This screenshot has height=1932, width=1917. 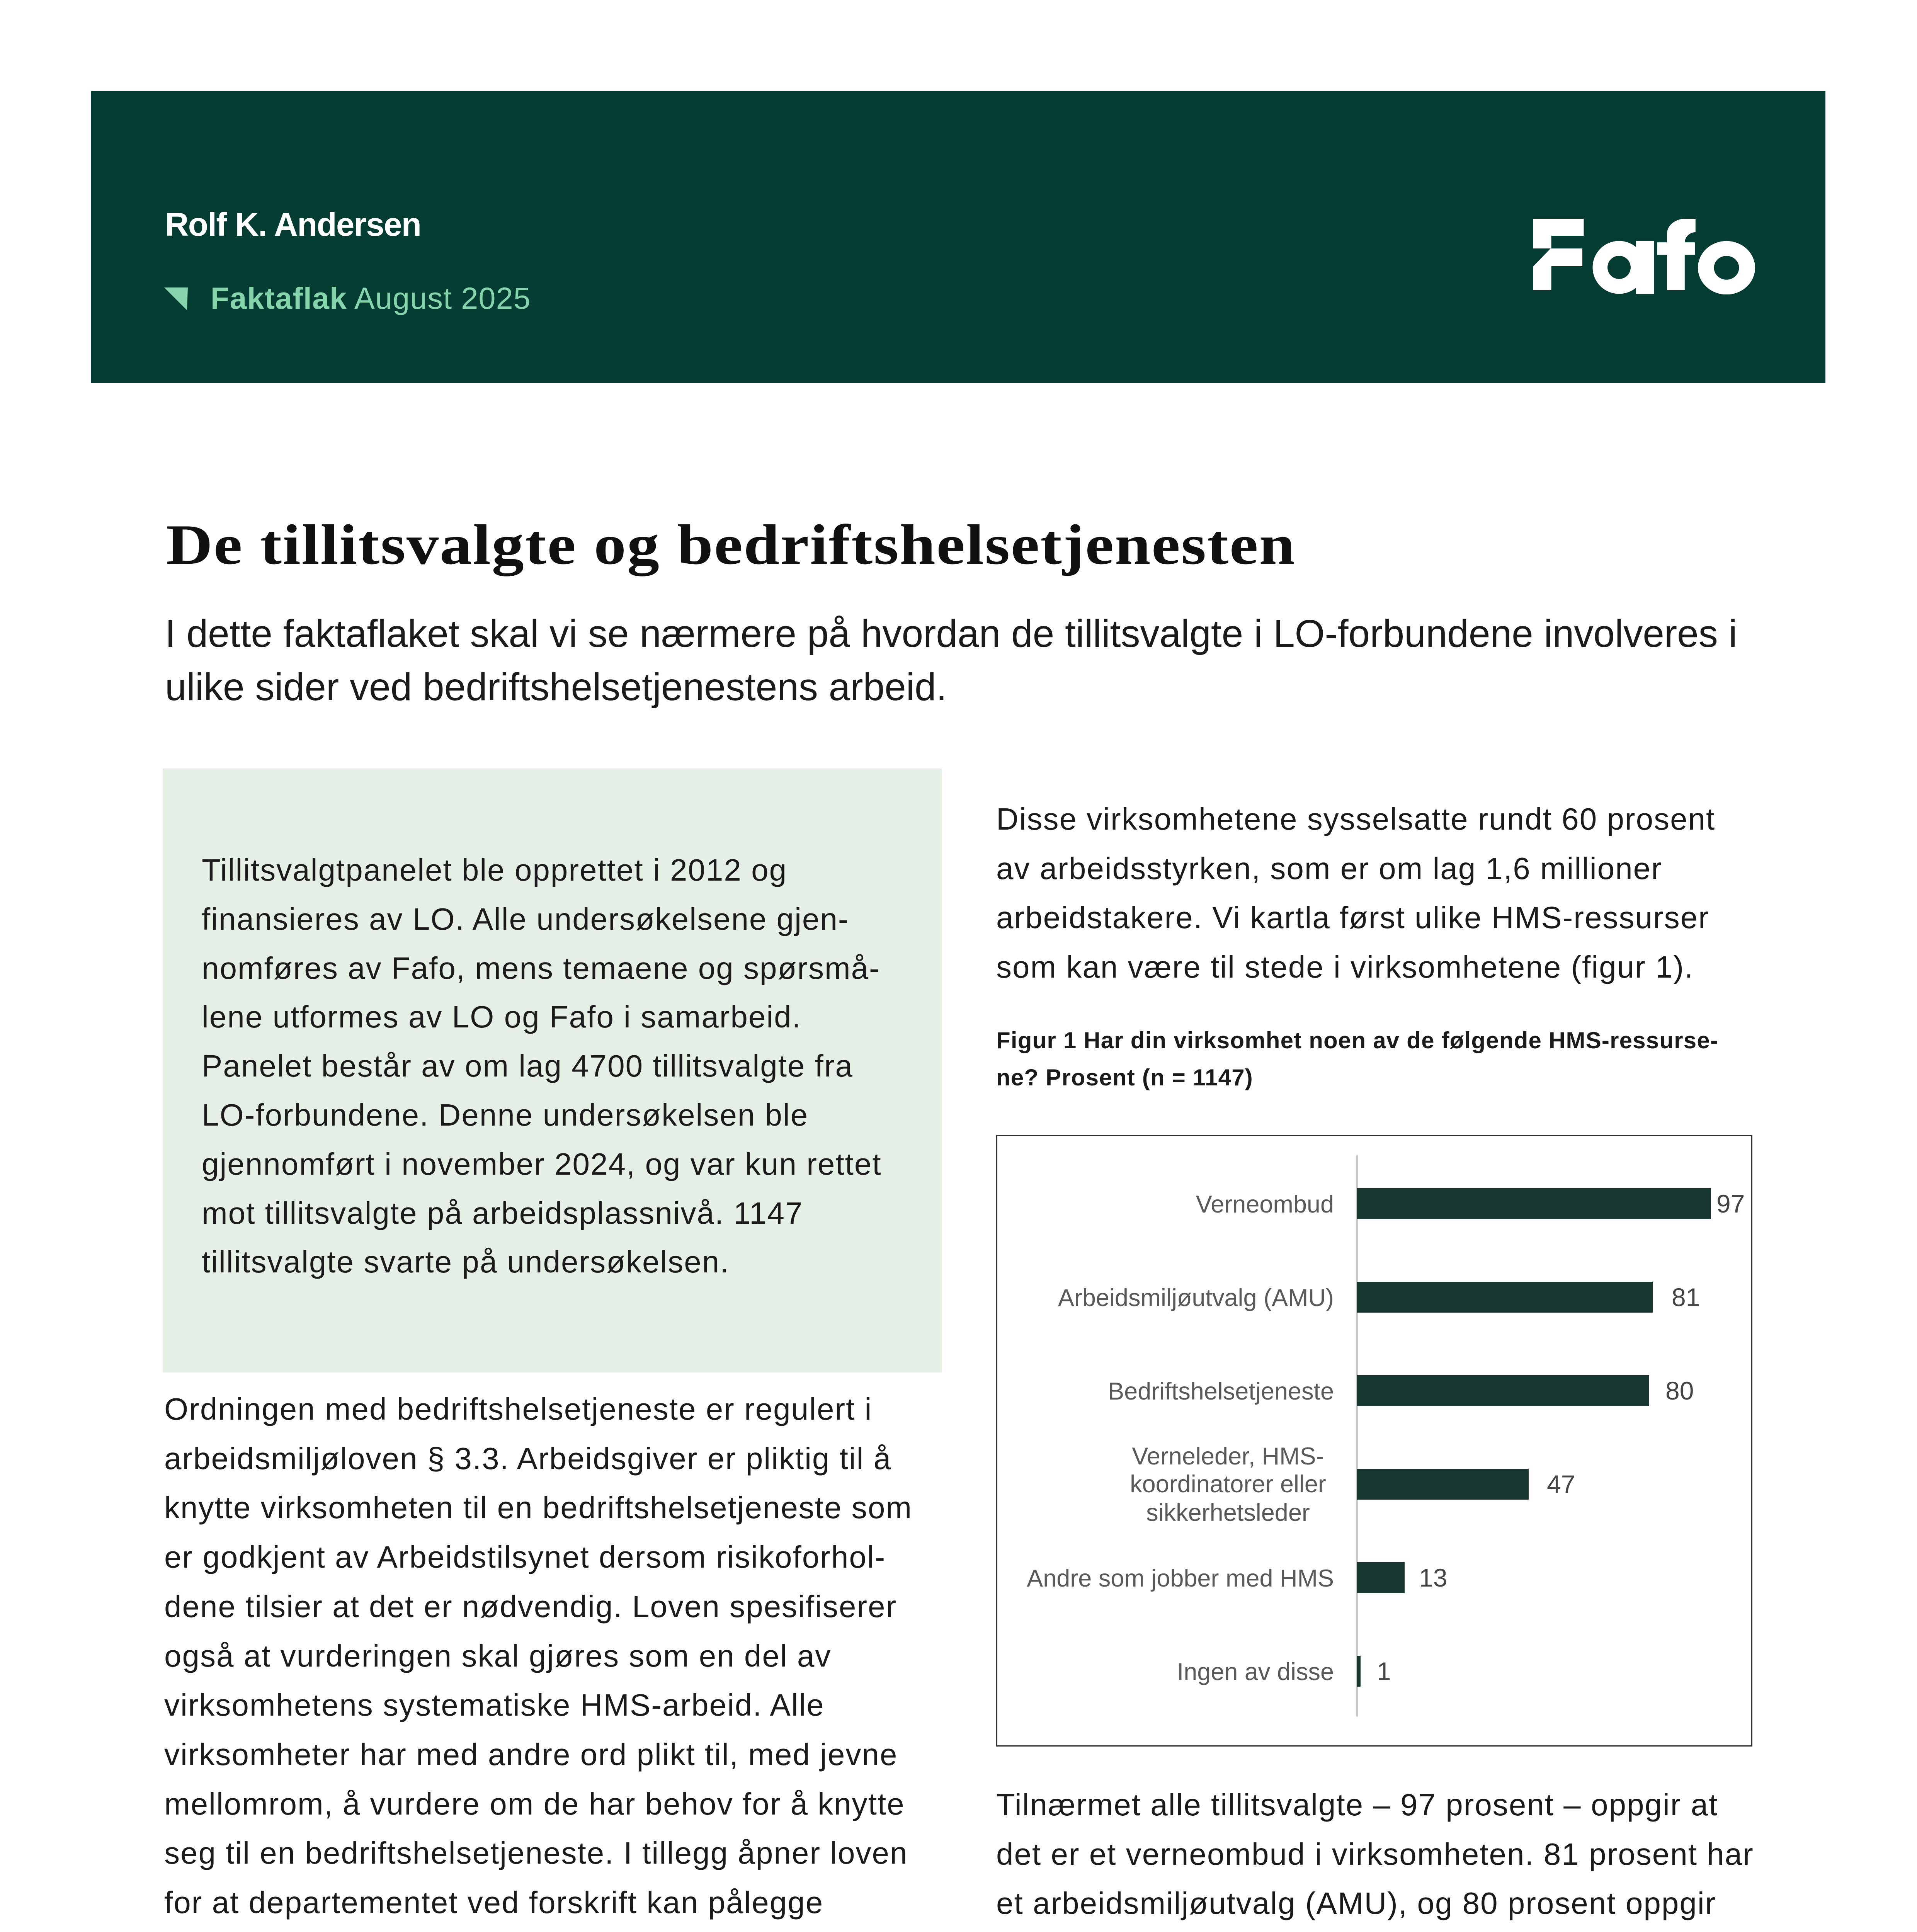 I want to click on svg-text: 47, so click(x=1561, y=1484).